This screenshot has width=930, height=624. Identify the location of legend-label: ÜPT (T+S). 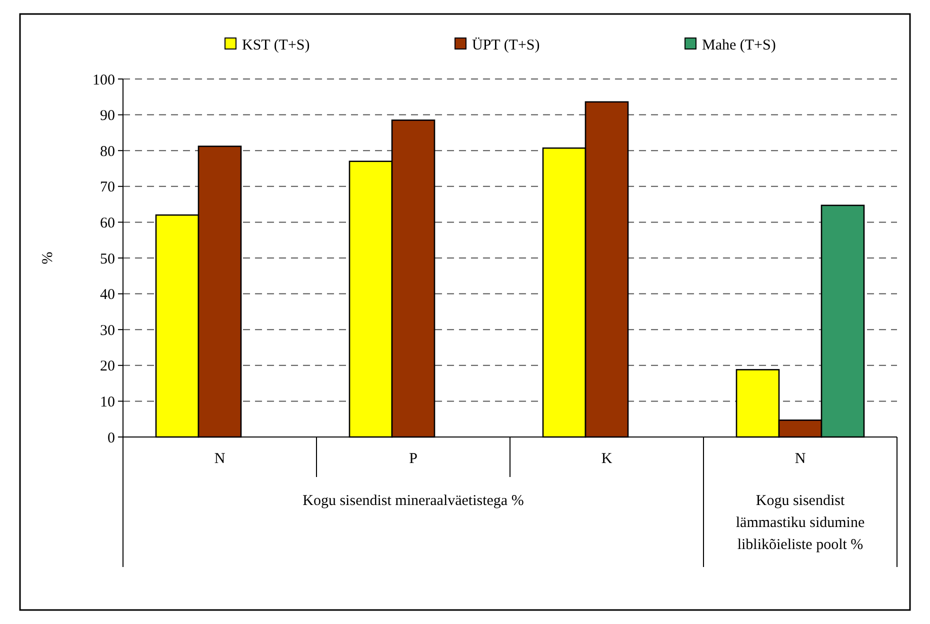
(506, 45).